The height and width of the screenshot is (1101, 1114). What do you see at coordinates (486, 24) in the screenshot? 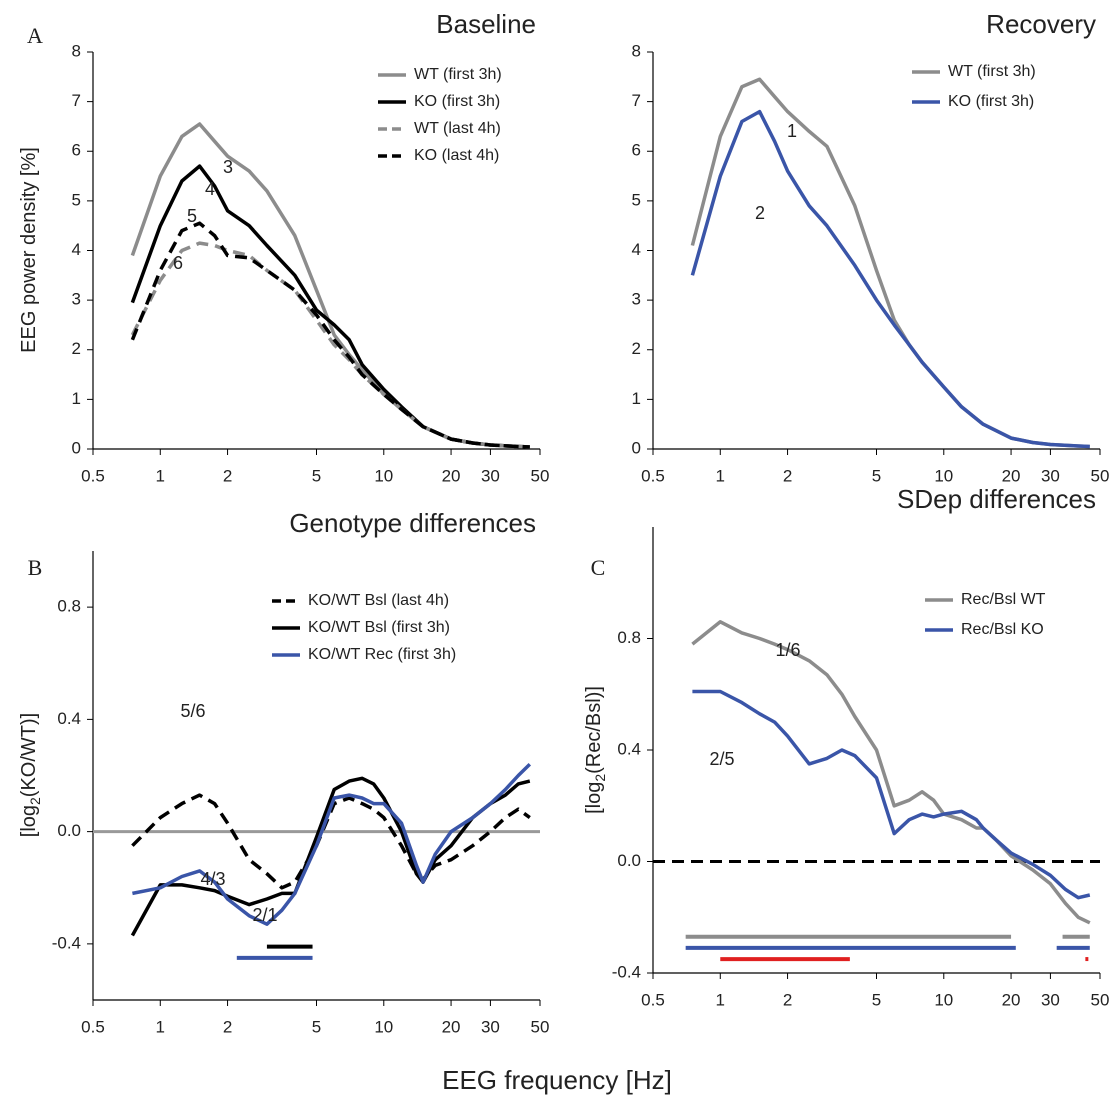
I see `chart-title: Baseline` at bounding box center [486, 24].